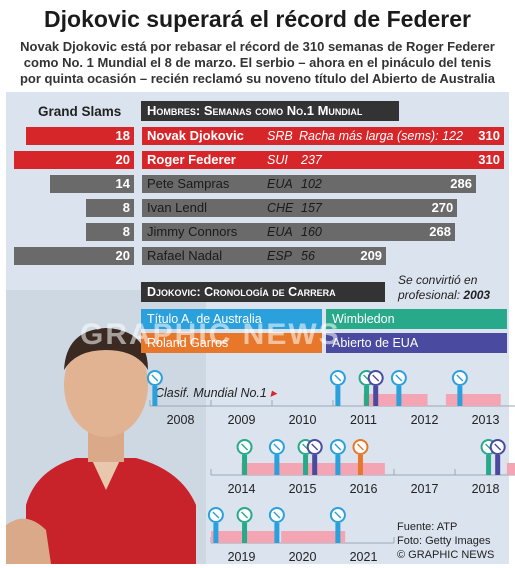 The height and width of the screenshot is (568, 515). I want to click on pro-year: 2003, so click(477, 295).